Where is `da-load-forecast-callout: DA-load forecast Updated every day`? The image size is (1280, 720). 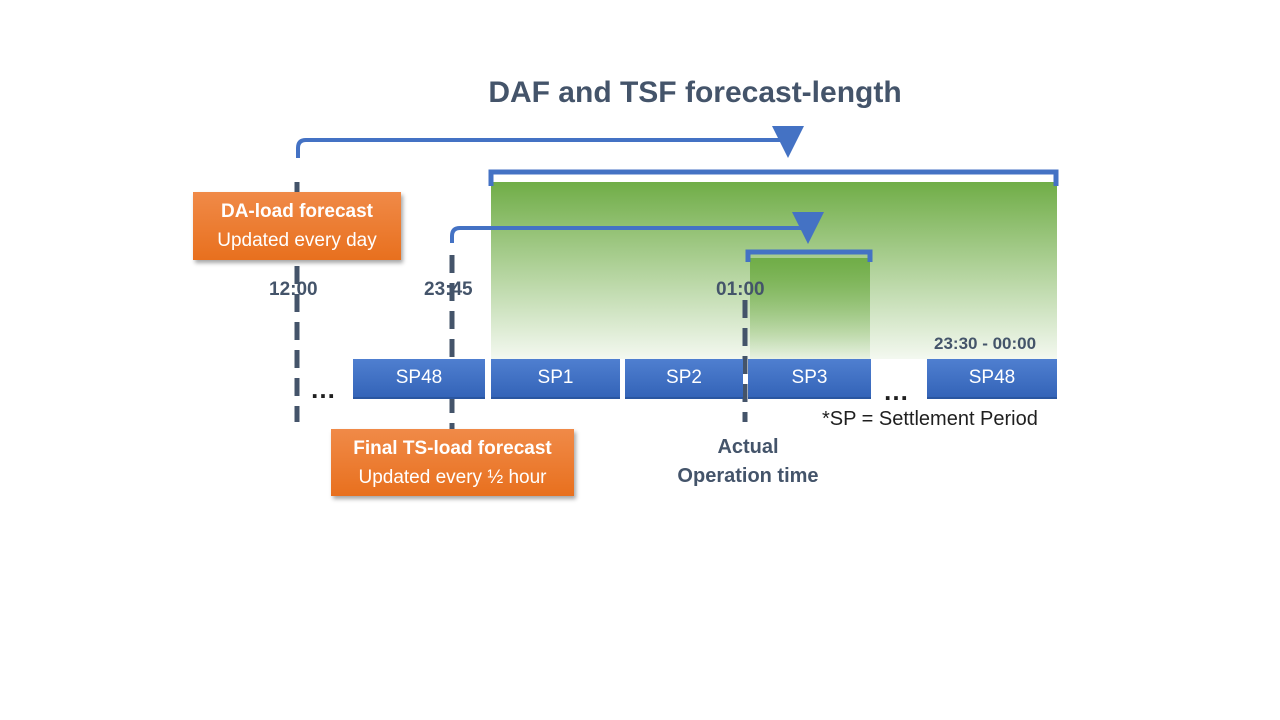 da-load-forecast-callout: DA-load forecast Updated every day is located at coordinates (297, 226).